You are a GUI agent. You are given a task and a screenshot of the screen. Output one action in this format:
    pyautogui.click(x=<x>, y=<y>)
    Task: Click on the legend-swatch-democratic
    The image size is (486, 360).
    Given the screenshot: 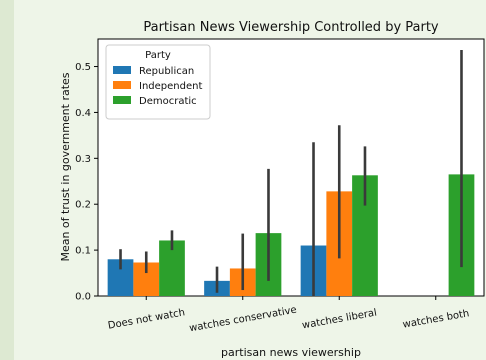 What is the action you would take?
    pyautogui.click(x=122, y=100)
    